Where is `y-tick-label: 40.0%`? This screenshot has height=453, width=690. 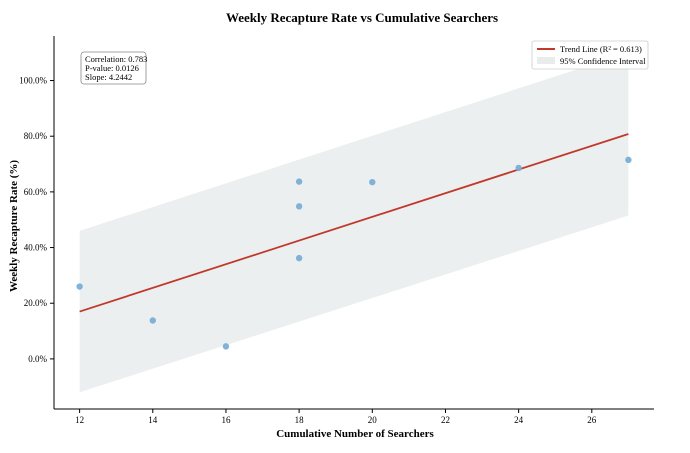
y-tick-label: 40.0% is located at coordinates (36, 248).